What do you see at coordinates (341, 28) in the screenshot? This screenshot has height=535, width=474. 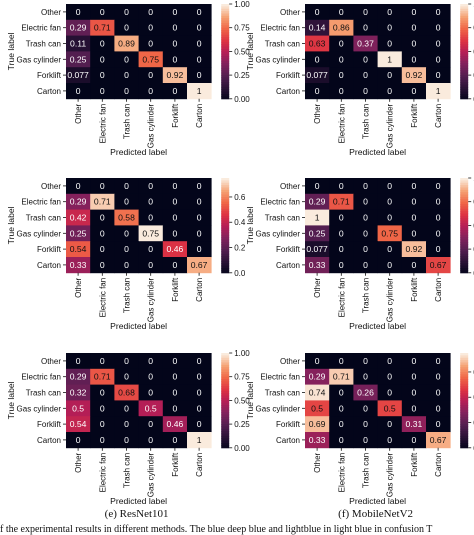 I see `cell-value-label: 0.86` at bounding box center [341, 28].